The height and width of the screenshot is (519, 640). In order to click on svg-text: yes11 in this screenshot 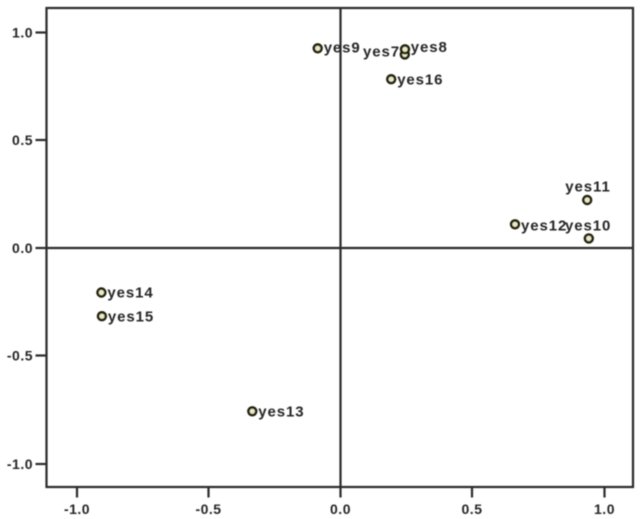, I will do `click(587, 187)`.